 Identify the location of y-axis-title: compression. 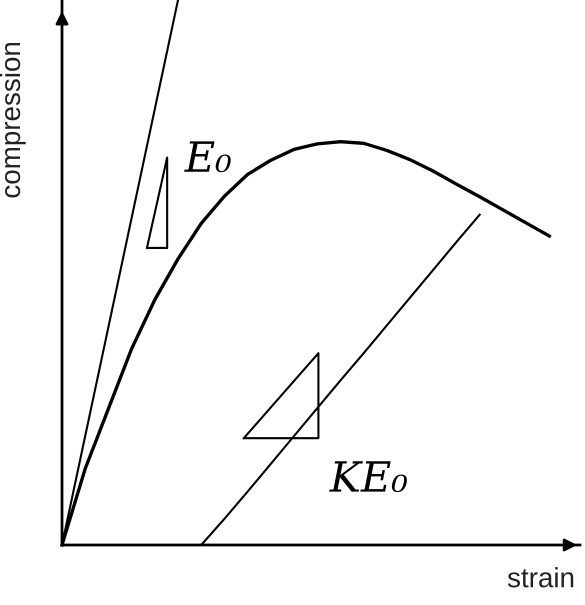
(13, 120).